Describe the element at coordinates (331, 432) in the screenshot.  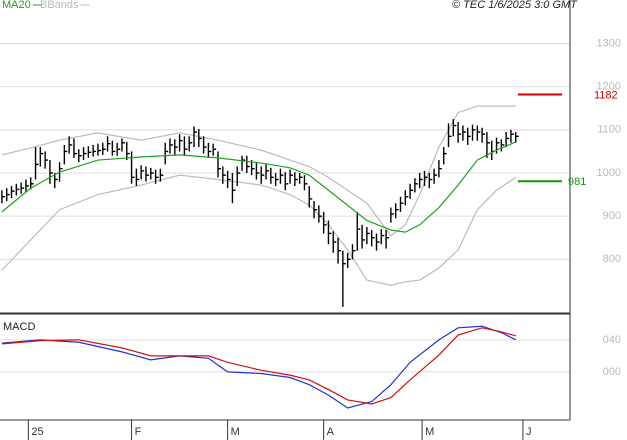
I see `x-tick-label: A` at that location.